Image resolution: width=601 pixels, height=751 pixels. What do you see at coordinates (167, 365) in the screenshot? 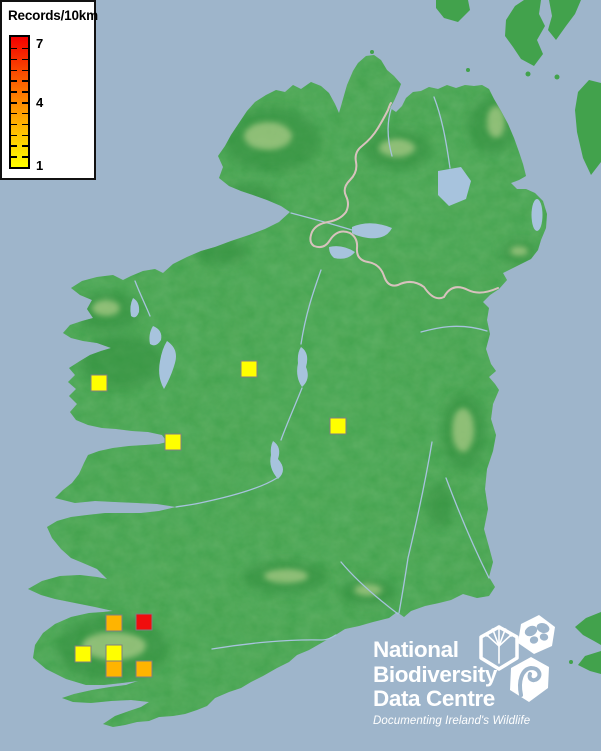
I see `lough-corrib` at bounding box center [167, 365].